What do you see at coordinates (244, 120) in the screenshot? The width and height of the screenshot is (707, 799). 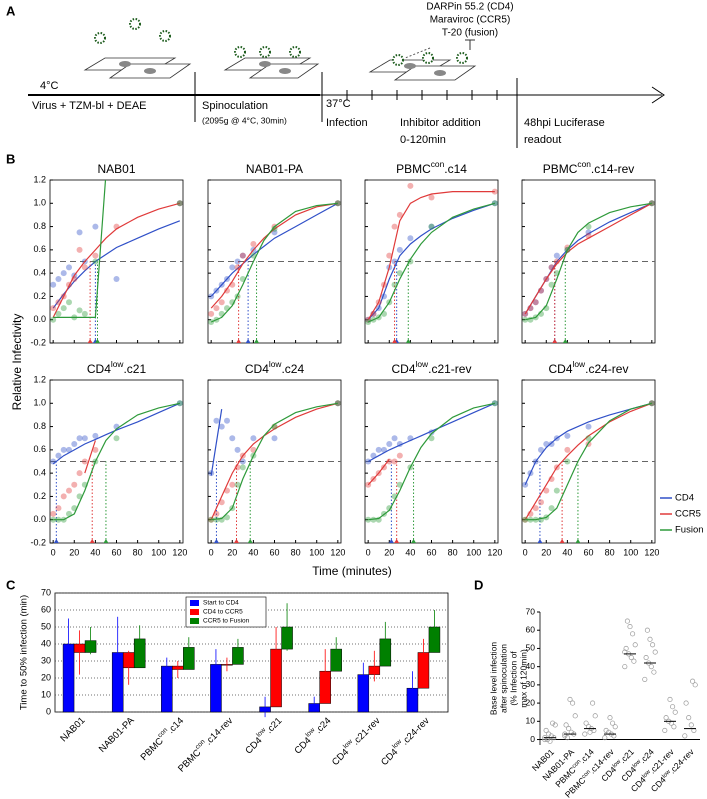 I see `step-detail: (2095g @ 4°C, 30min)` at bounding box center [244, 120].